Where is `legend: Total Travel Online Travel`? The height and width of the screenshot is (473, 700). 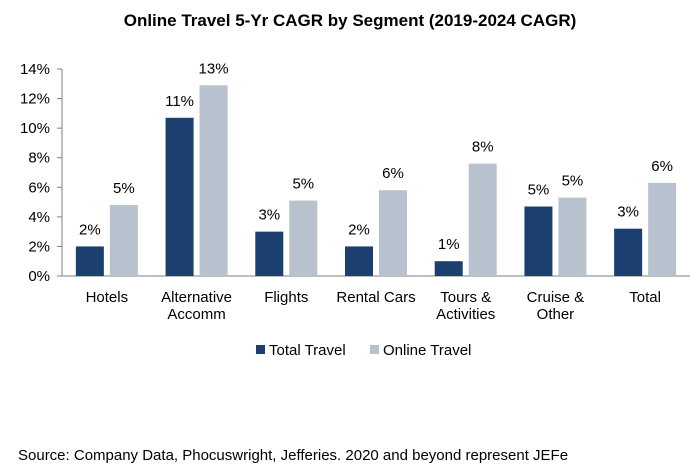
legend: Total Travel Online Travel is located at coordinates (363, 350).